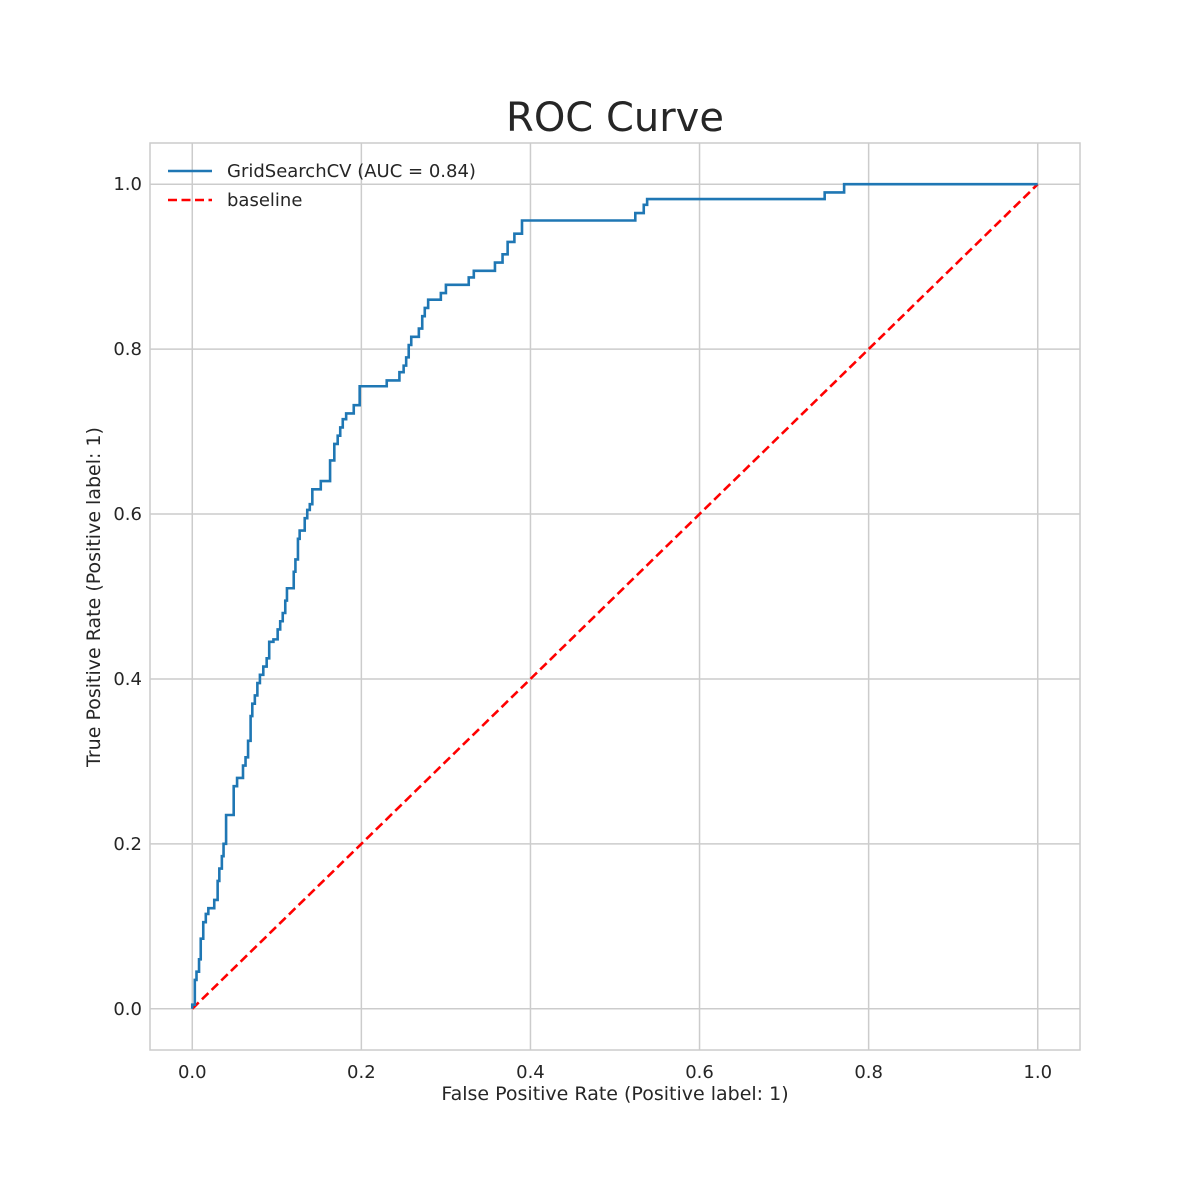 This screenshot has height=1200, width=1200. What do you see at coordinates (1037, 1072) in the screenshot?
I see `x-tick-label: 1.0` at bounding box center [1037, 1072].